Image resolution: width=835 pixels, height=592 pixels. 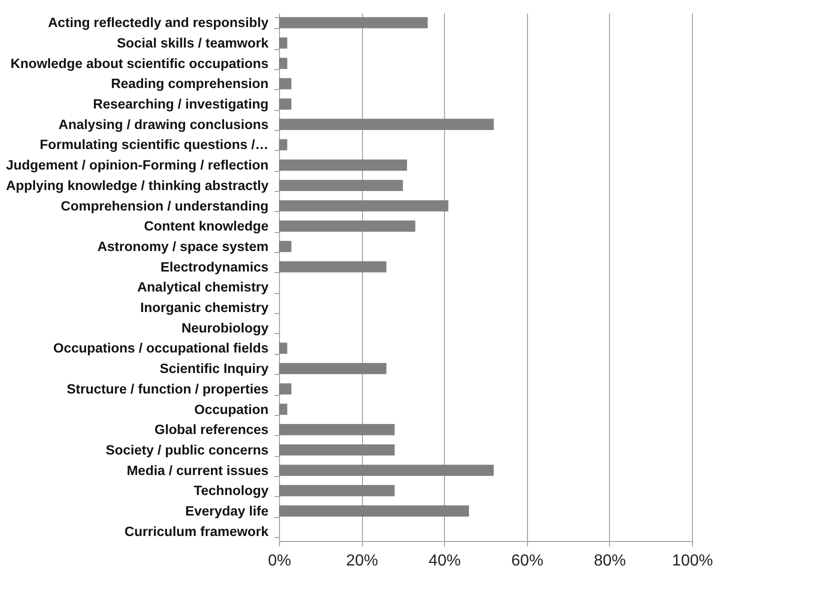 What do you see at coordinates (610, 561) in the screenshot?
I see `x-tick-label: 80%` at bounding box center [610, 561].